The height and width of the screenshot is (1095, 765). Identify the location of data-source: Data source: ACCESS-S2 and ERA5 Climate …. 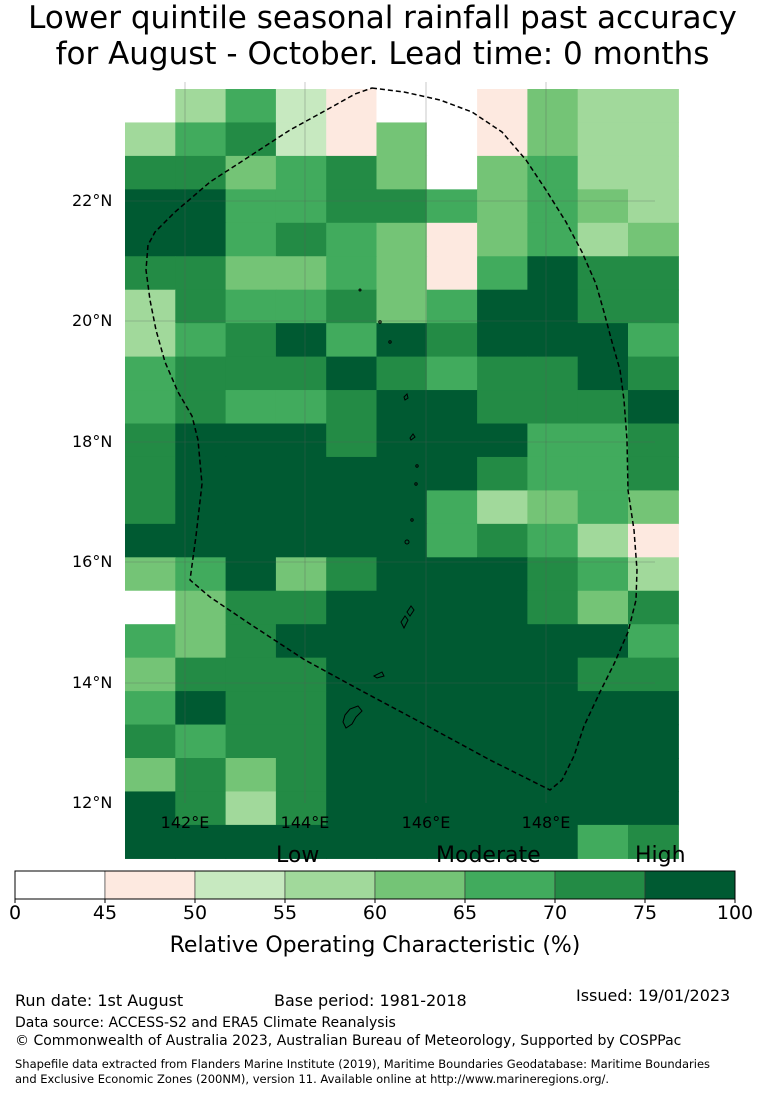
(205, 1023).